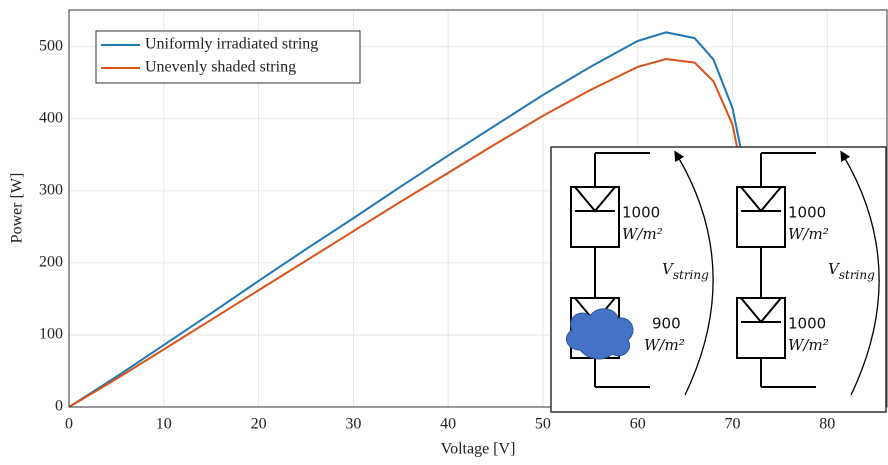 This screenshot has width=888, height=465. What do you see at coordinates (51, 45) in the screenshot?
I see `y-tick-label: 500` at bounding box center [51, 45].